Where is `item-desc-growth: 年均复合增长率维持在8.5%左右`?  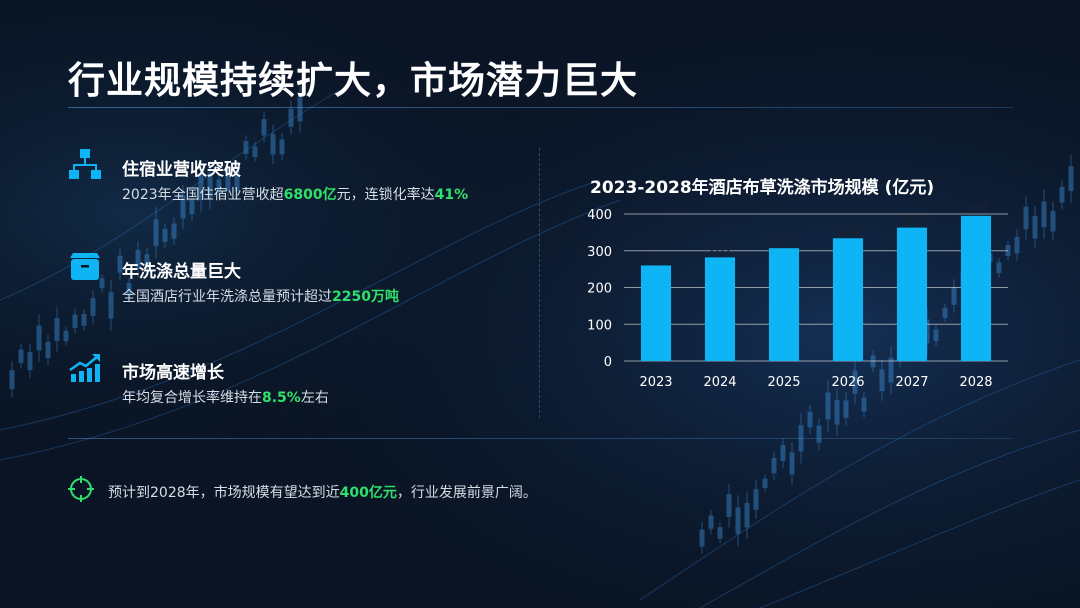 item-desc-growth: 年均复合增长率维持在8.5%左右 is located at coordinates (225, 398).